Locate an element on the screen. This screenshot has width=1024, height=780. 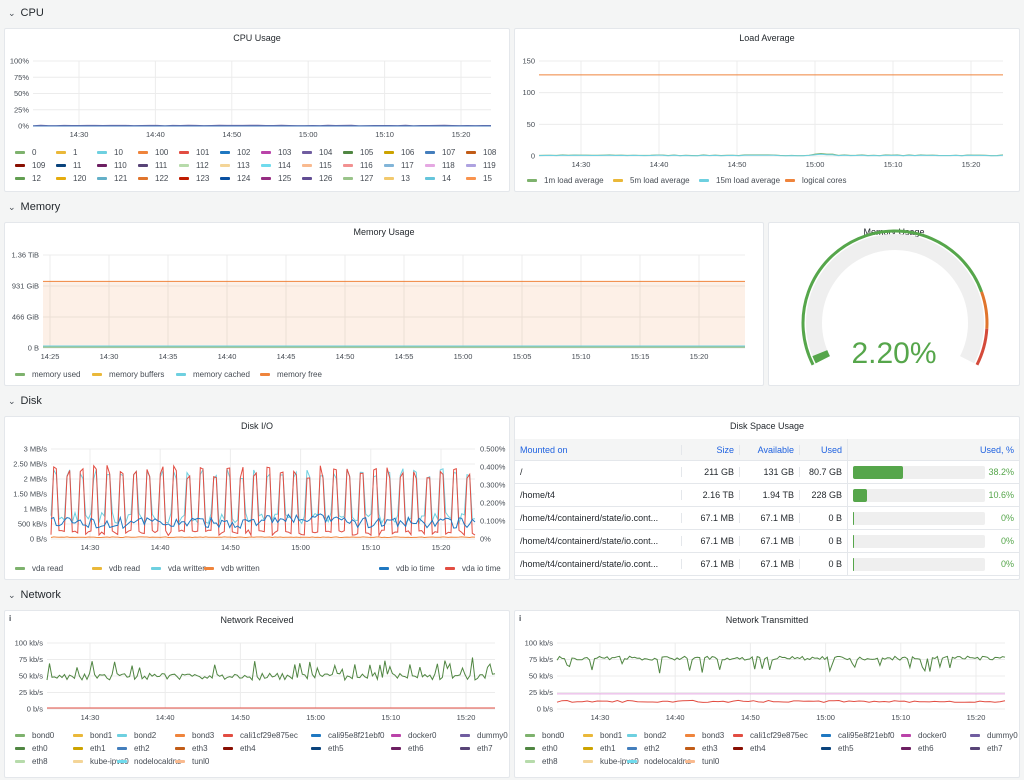
legend-item: 117 is located at coordinates (399, 165).